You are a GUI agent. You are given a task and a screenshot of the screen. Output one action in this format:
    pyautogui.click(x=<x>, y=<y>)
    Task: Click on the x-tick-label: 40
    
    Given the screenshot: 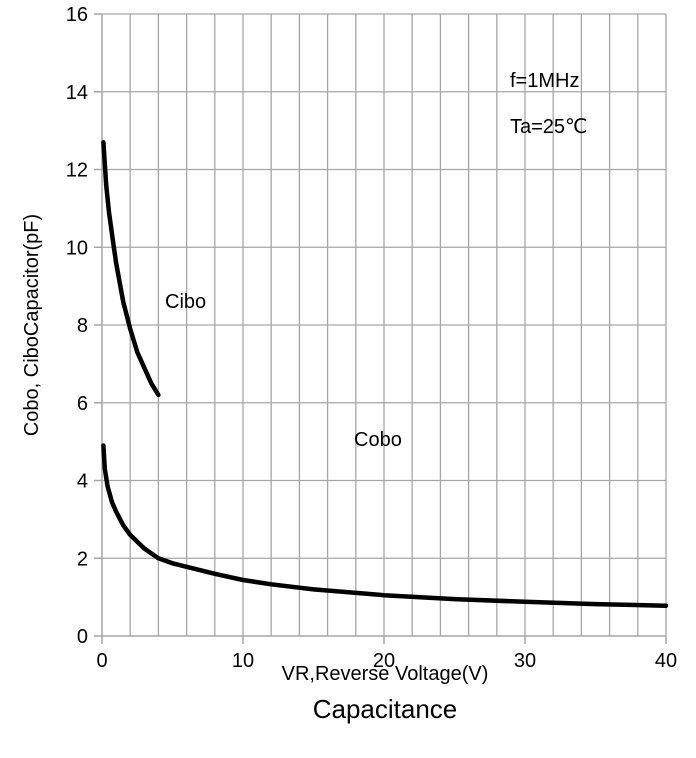 What is the action you would take?
    pyautogui.click(x=666, y=661)
    